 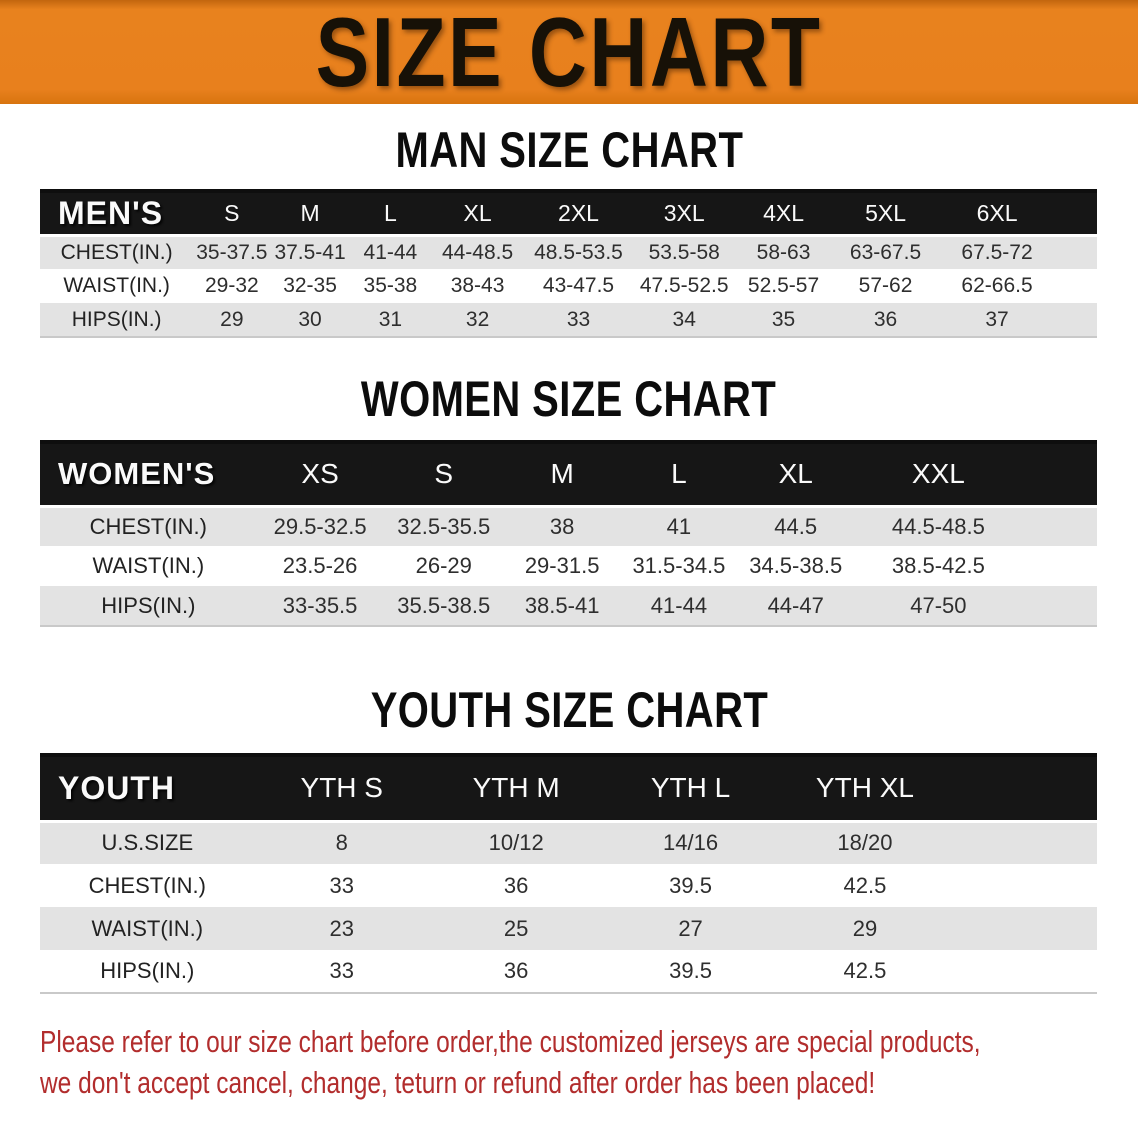 What do you see at coordinates (885, 212) in the screenshot?
I see `column-header: 5XL` at bounding box center [885, 212].